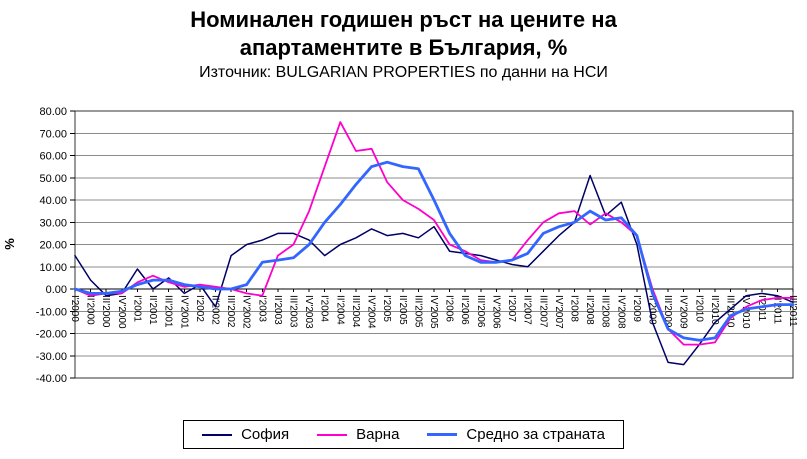 This screenshot has height=459, width=807. I want to click on x-tick-label: IV'2007, so click(558, 312).